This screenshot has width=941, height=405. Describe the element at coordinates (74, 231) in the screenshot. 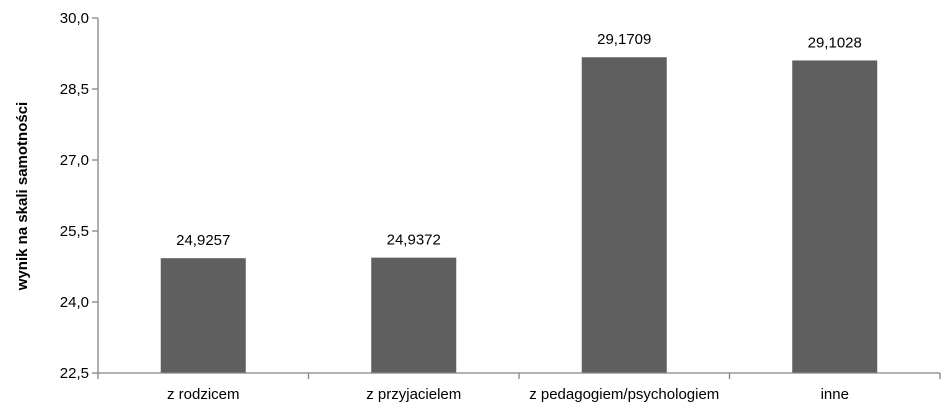

I see `y-tick-label: 25,5` at that location.